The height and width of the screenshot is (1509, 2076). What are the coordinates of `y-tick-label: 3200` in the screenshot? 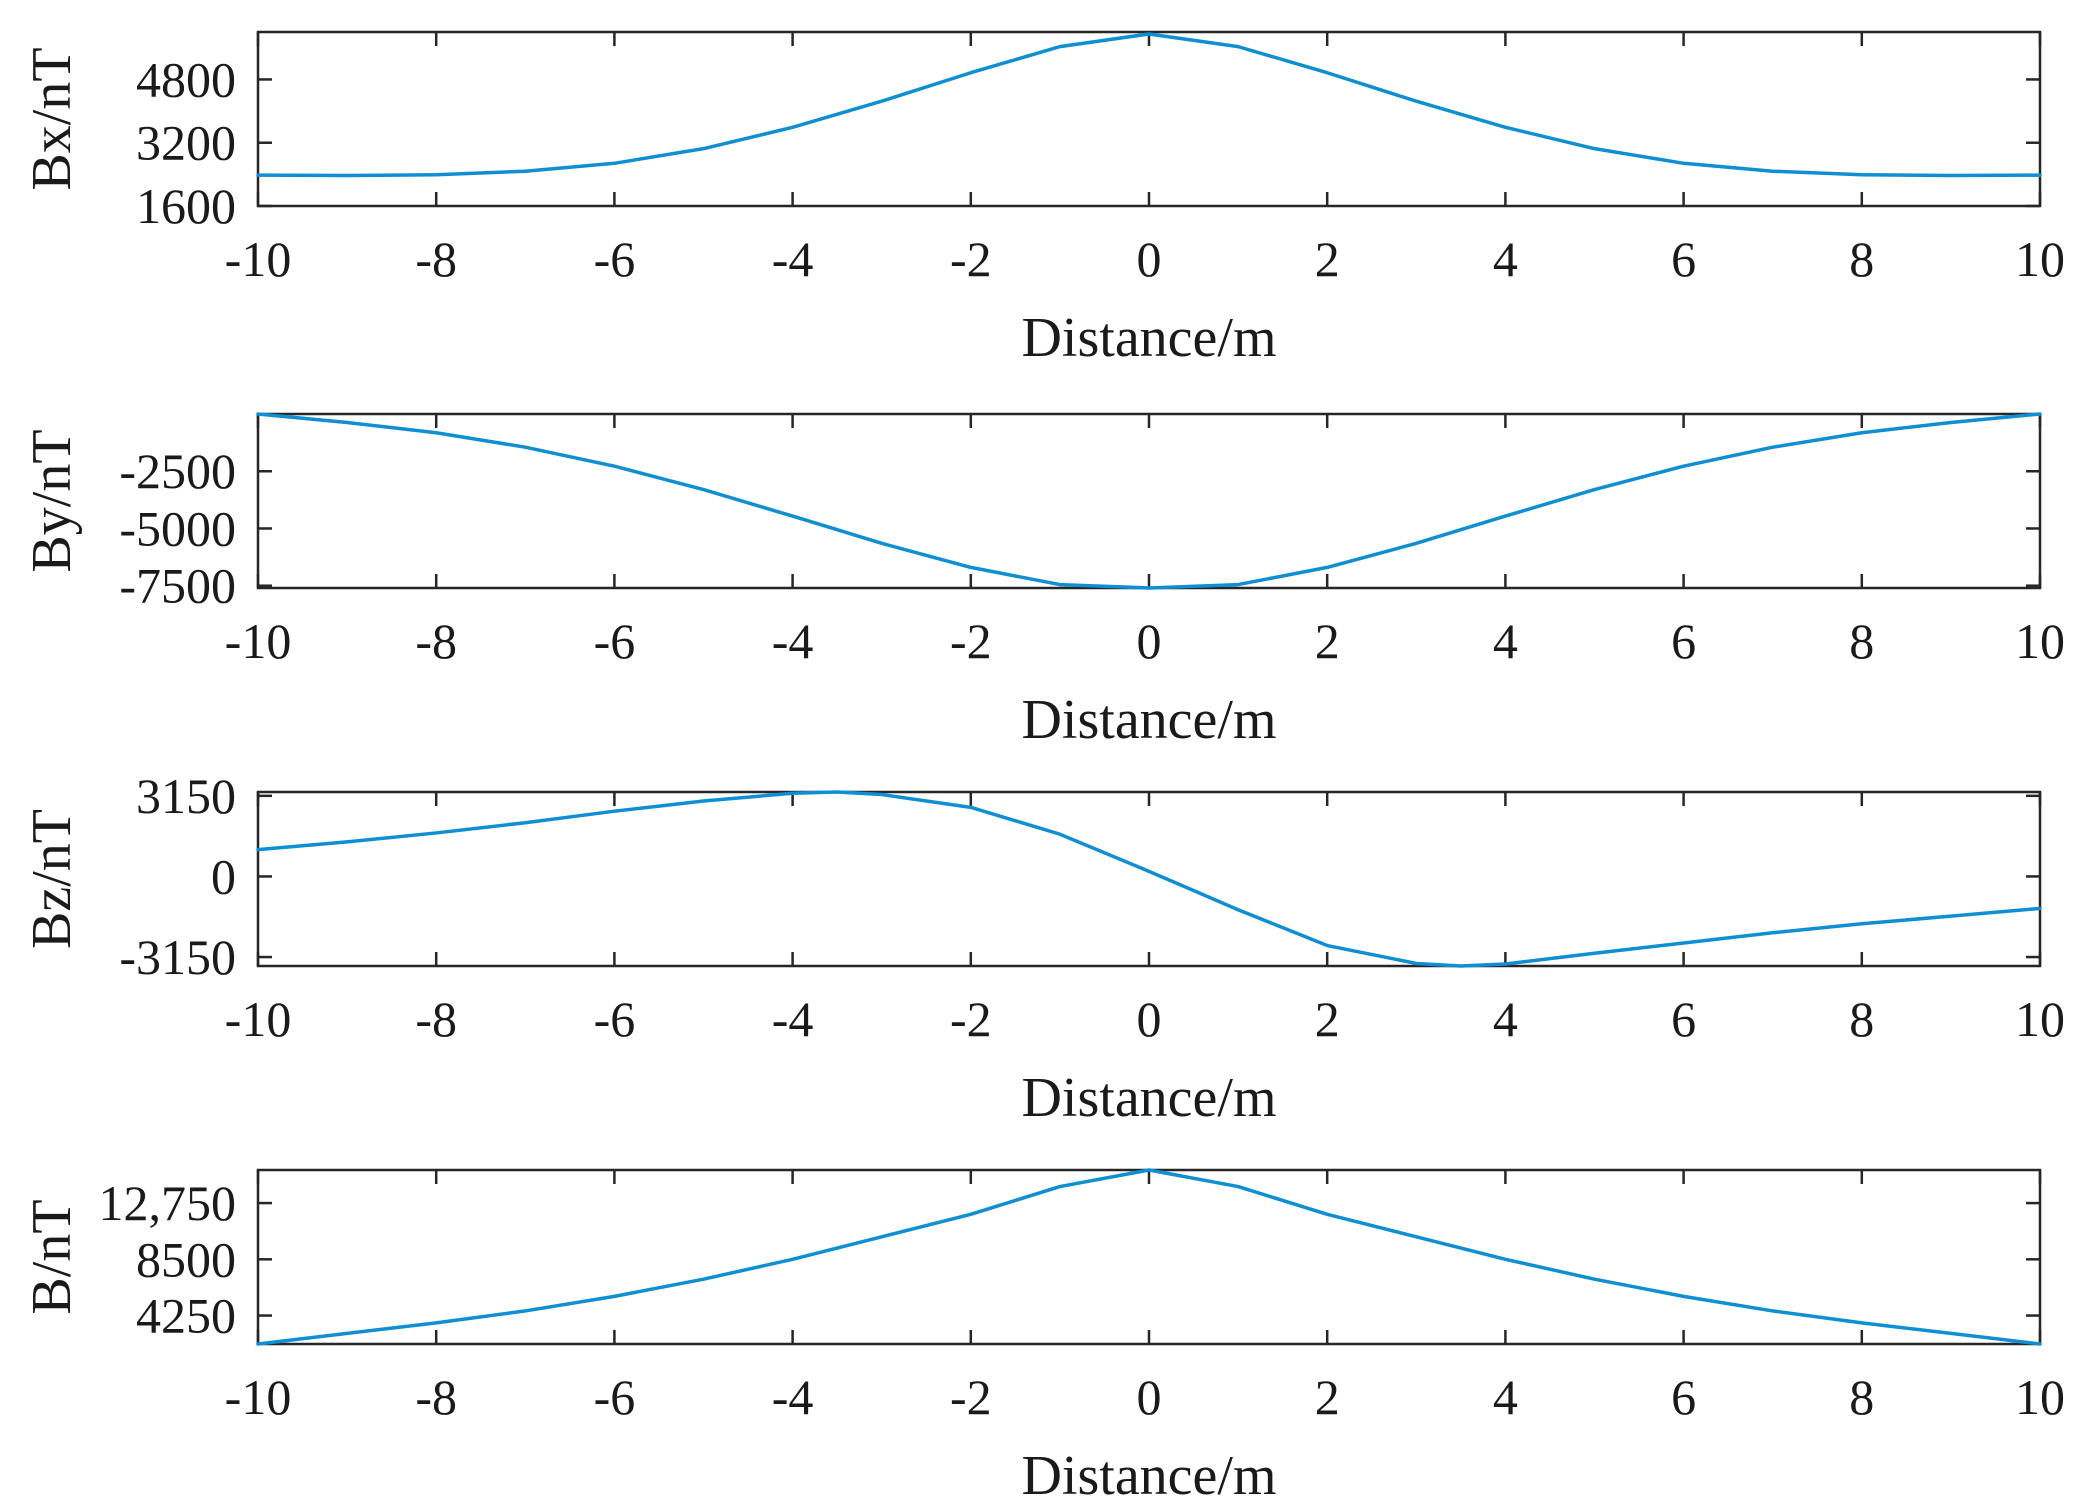 It's located at (186, 143).